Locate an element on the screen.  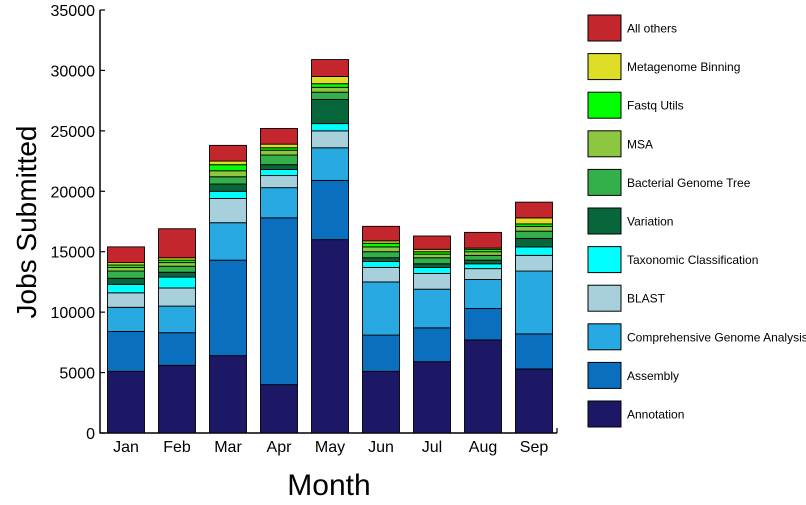
legend-label: Metagenome Binning is located at coordinates (683, 67).